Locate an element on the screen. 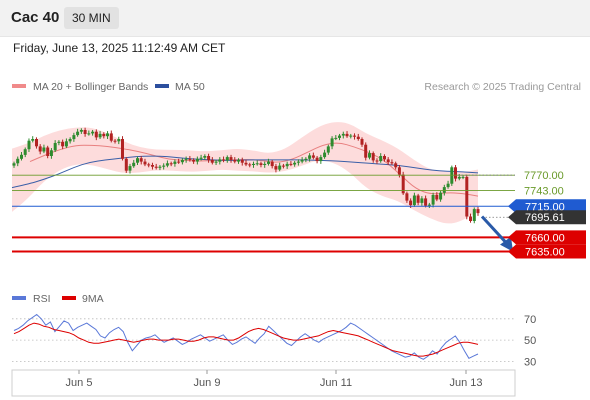 This screenshot has height=400, width=590. rsi-tick-label: 30 is located at coordinates (530, 362).